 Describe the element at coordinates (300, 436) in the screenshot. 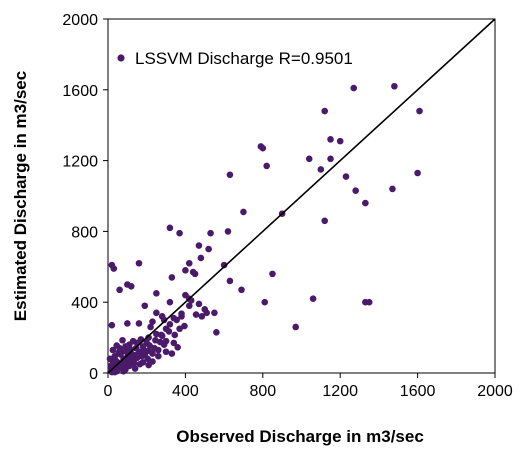

I see `x-axis-title: Observed Discharge in m3/sec` at that location.